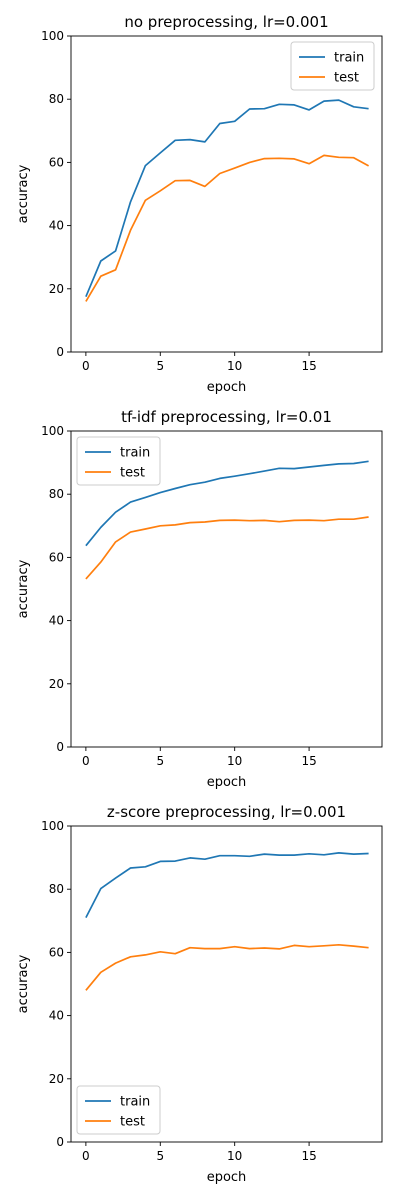  What do you see at coordinates (226, 22) in the screenshot?
I see `chart-title: no preprocessing, lr=0.001` at bounding box center [226, 22].